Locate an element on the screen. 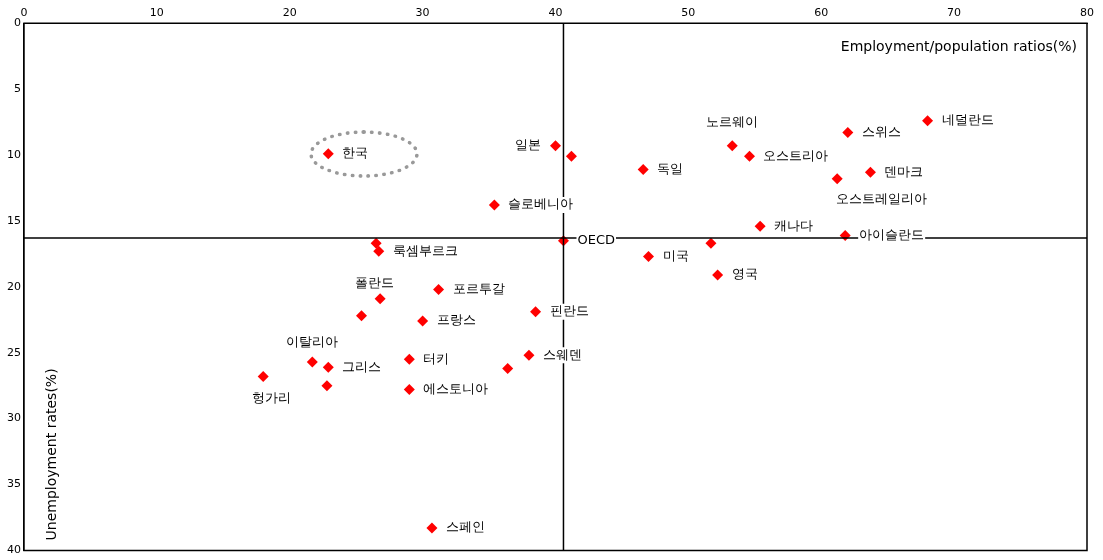 This screenshot has width=1103, height=560. annotation: 그리스 is located at coordinates (362, 366).